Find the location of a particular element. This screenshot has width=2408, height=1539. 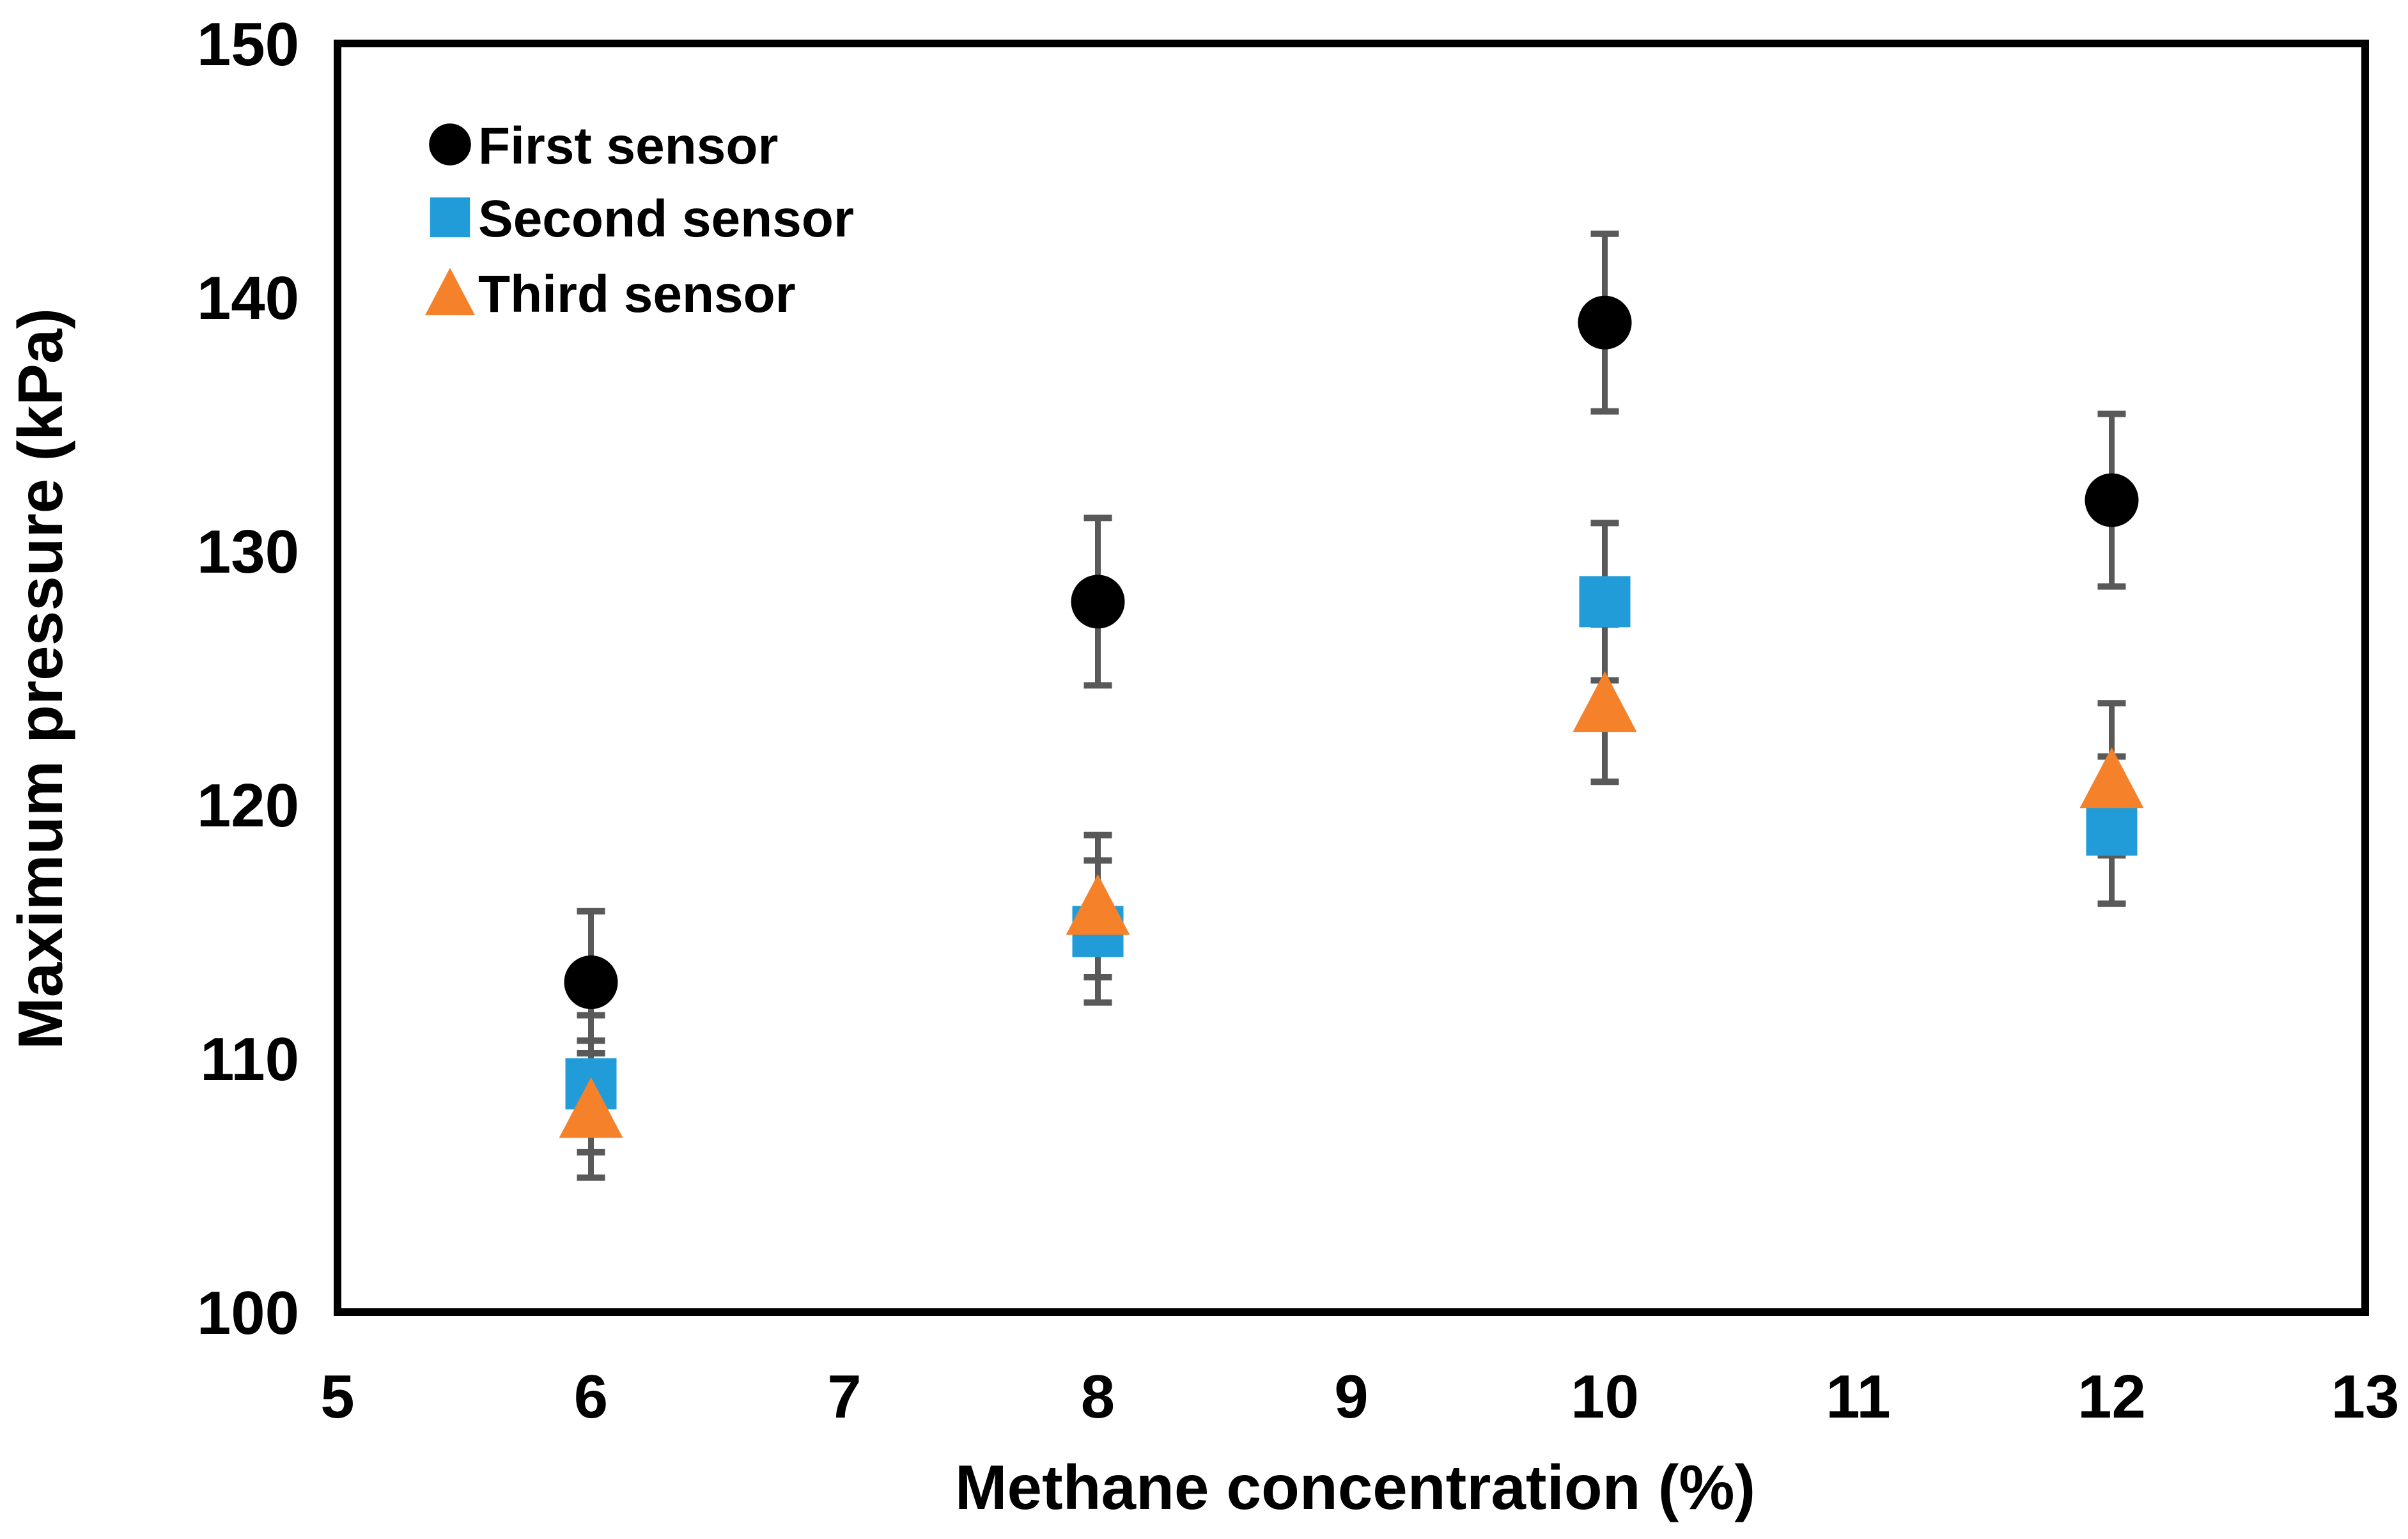

x-tick-label: 12 is located at coordinates (2112, 1397).